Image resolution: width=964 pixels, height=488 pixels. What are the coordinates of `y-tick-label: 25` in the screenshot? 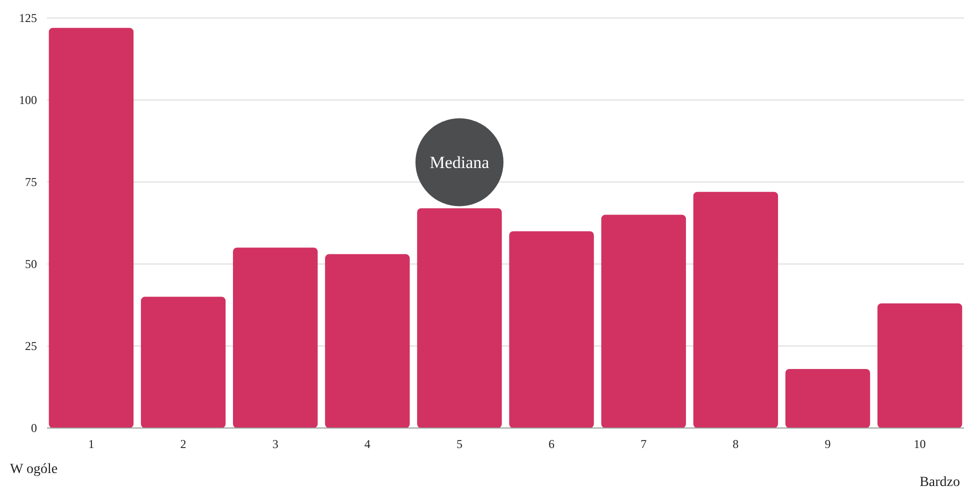 It's located at (31, 346).